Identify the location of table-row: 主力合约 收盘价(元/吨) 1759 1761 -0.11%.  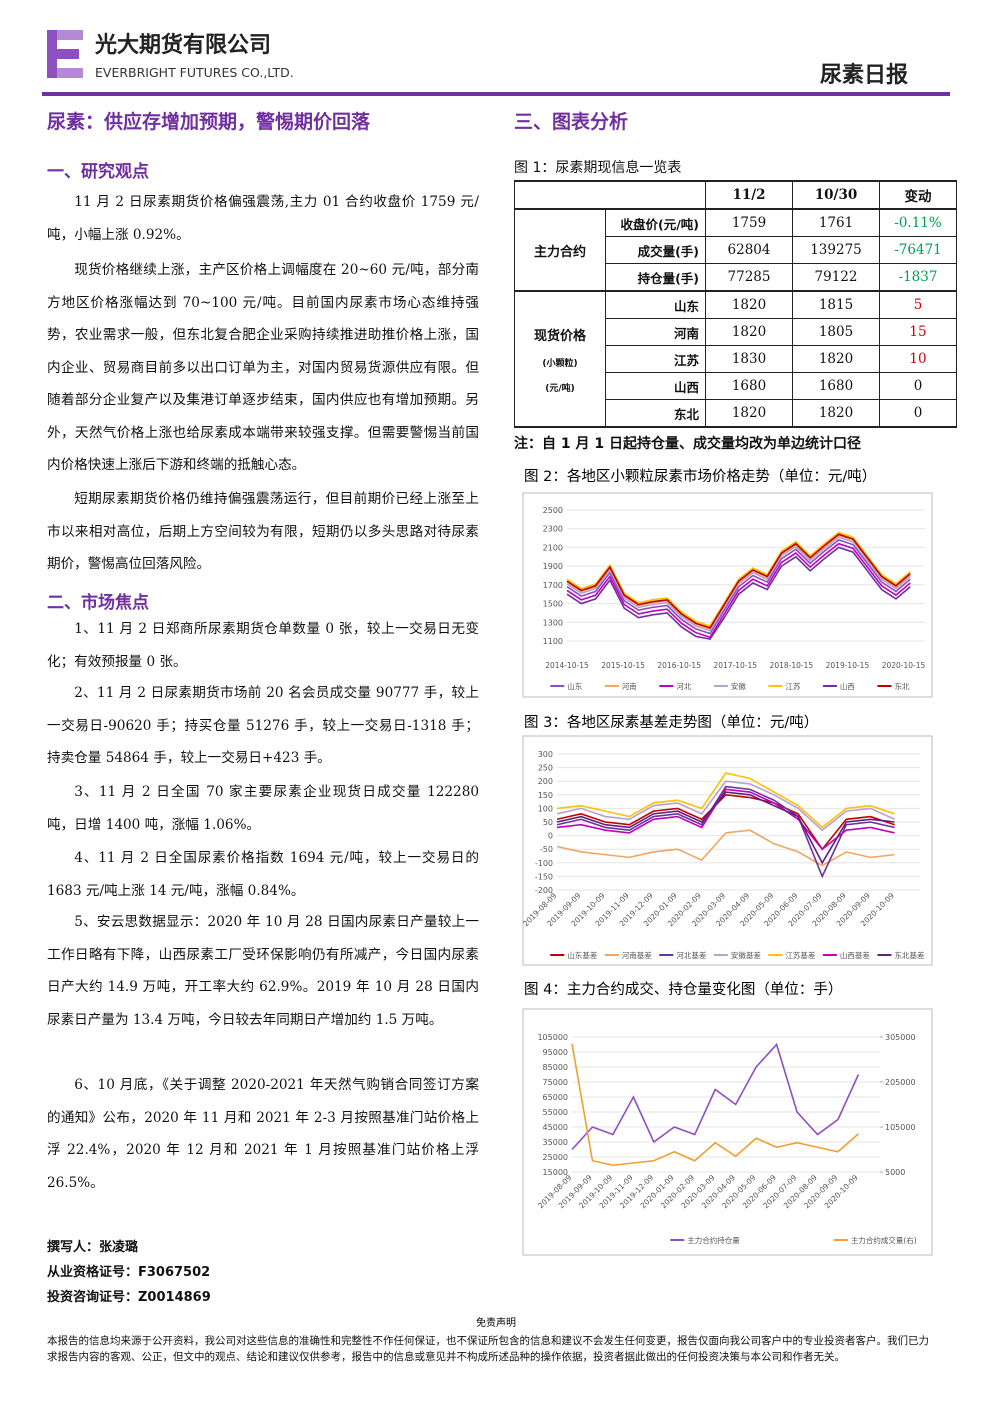
(735, 250).